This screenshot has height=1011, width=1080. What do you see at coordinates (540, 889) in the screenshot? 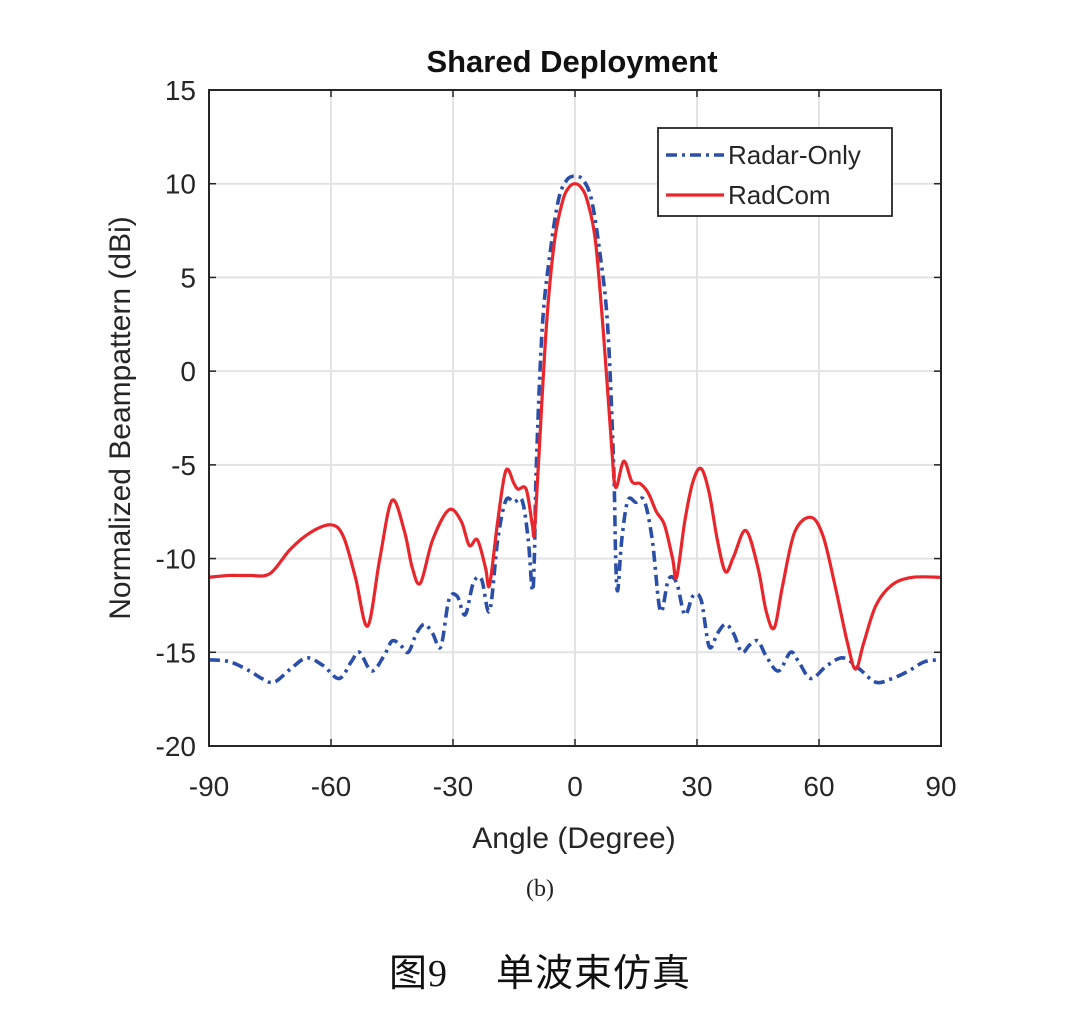
I see `subfigure-label: (b)` at bounding box center [540, 889].